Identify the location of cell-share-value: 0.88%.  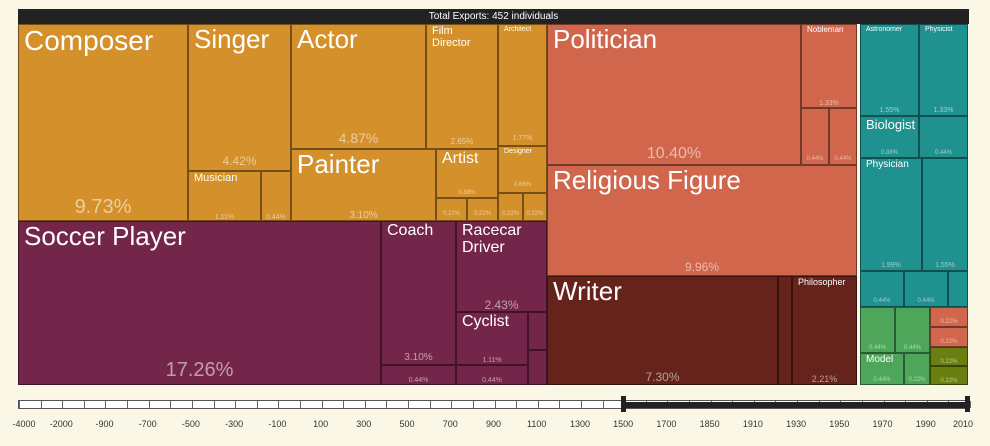
(889, 153).